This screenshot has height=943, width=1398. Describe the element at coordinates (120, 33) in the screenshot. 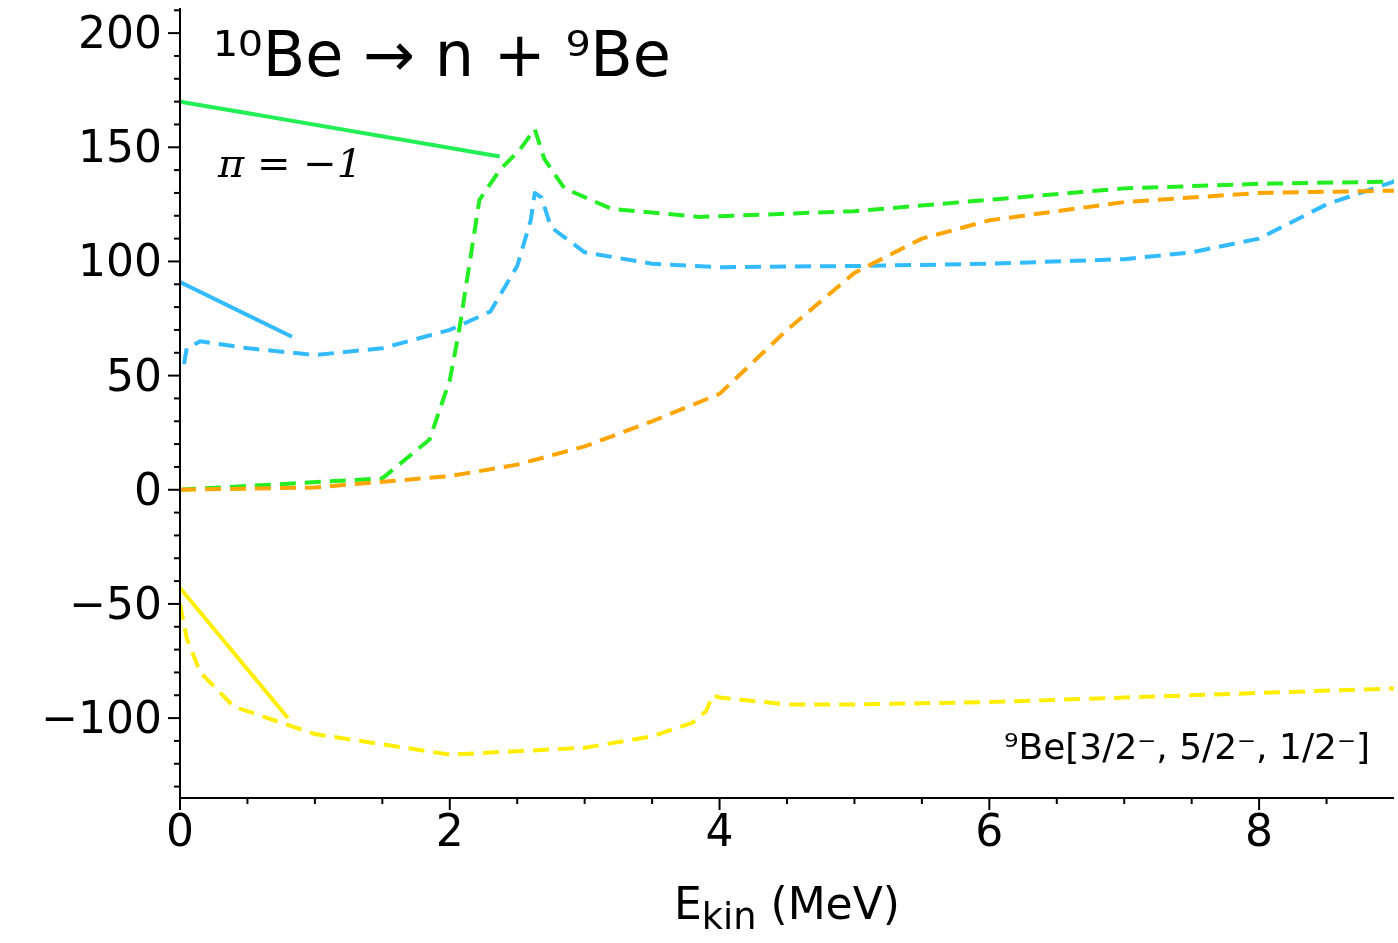

I see `y-tick-label: 200` at that location.